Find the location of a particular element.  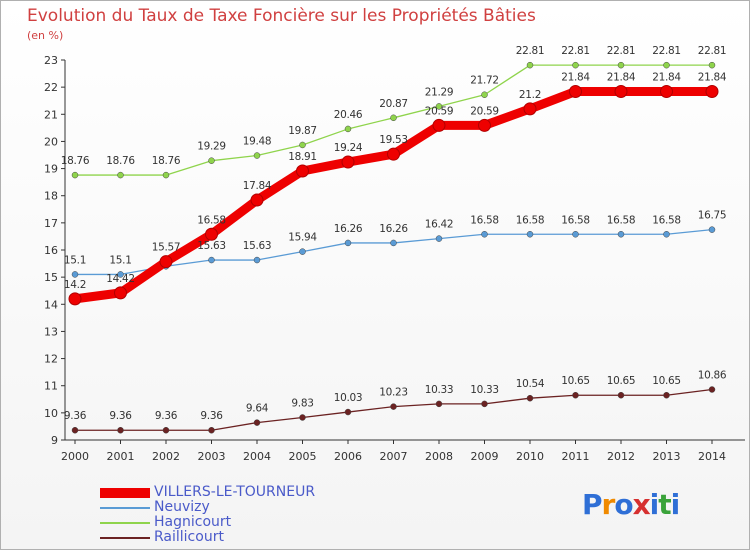

y-tick-label: 18 is located at coordinates (51, 196).